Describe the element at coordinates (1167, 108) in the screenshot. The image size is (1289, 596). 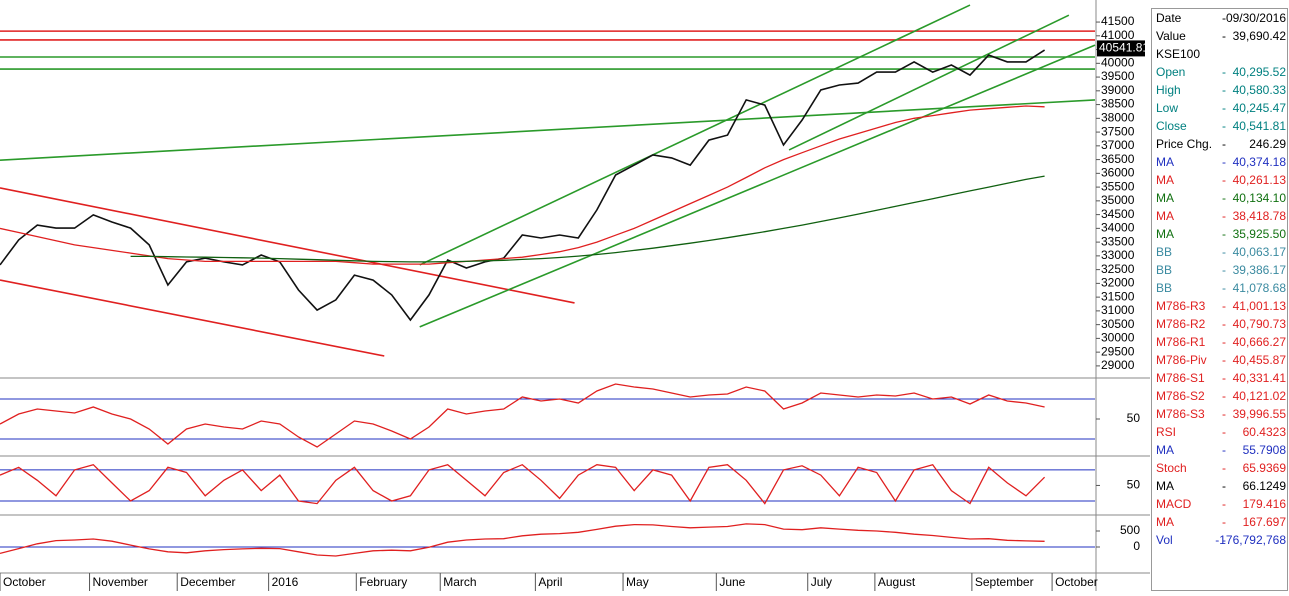
I see `info-label: Low` at that location.